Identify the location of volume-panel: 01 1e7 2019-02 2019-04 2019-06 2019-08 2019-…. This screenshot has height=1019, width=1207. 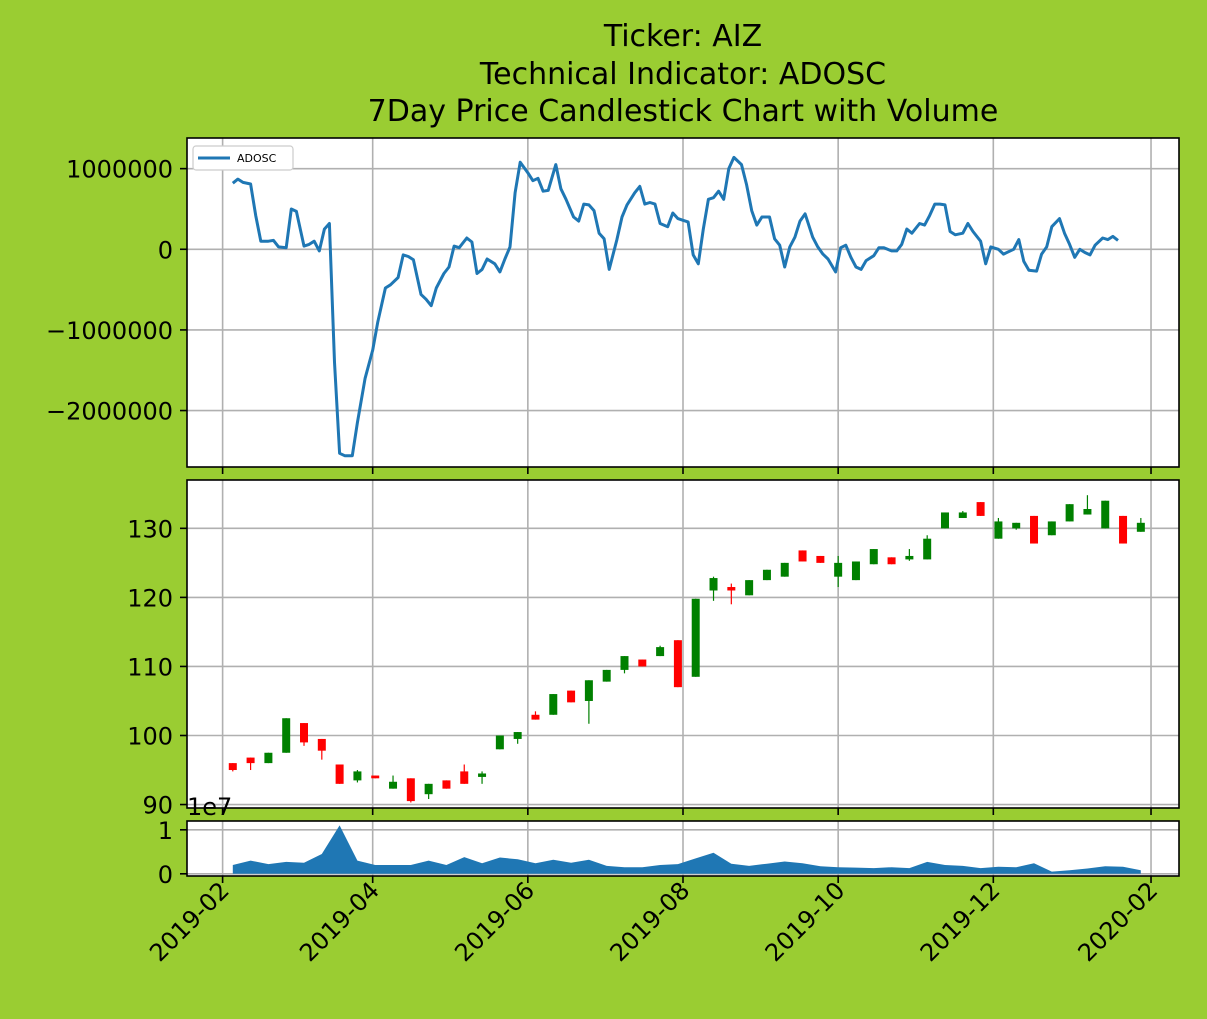
(662, 880).